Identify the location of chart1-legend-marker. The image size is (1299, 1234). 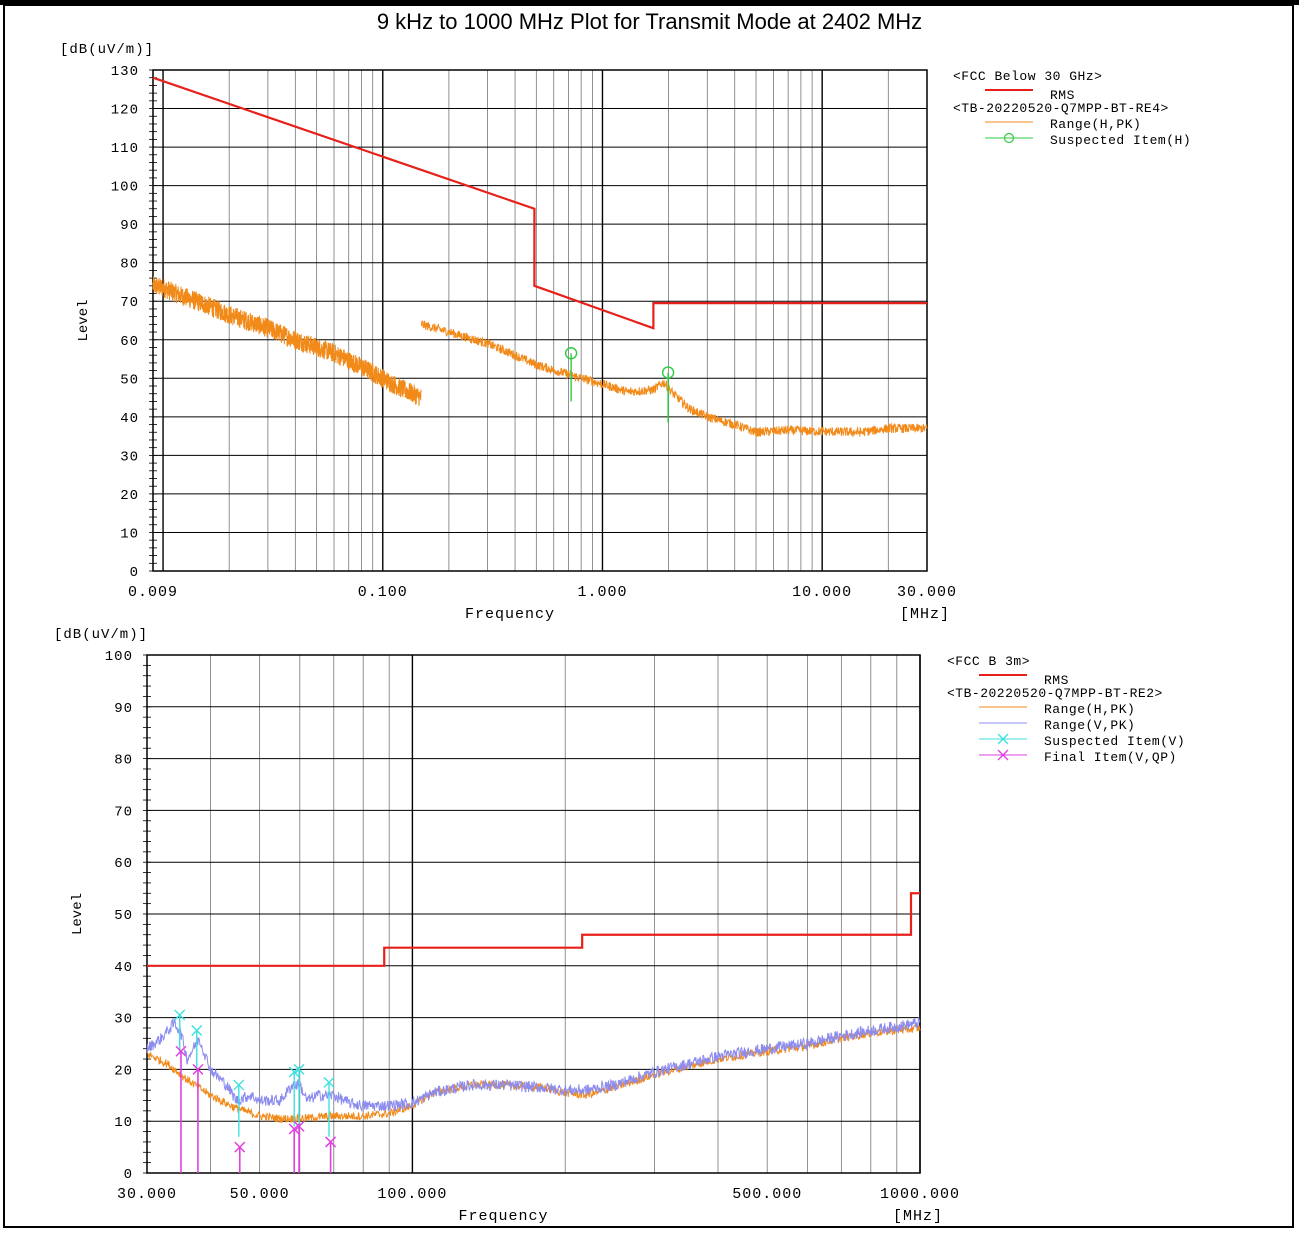
(1009, 138).